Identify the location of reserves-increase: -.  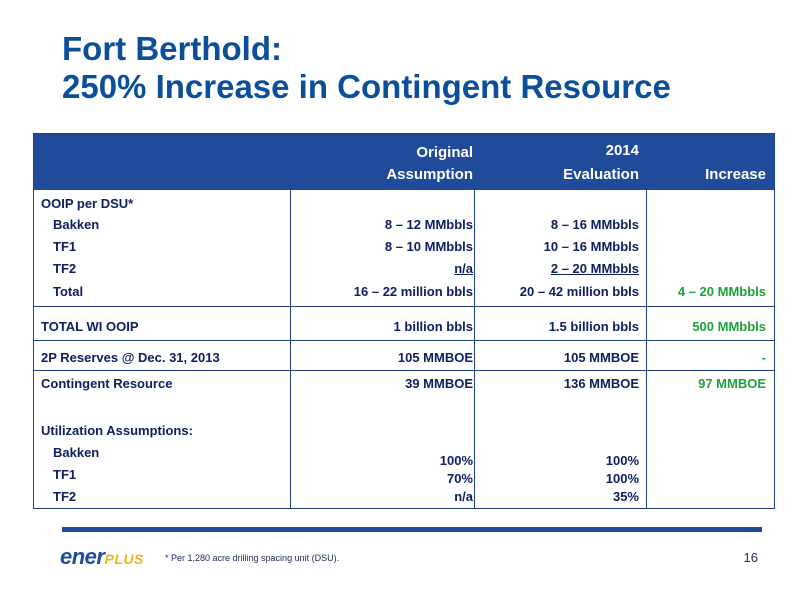
(763, 357).